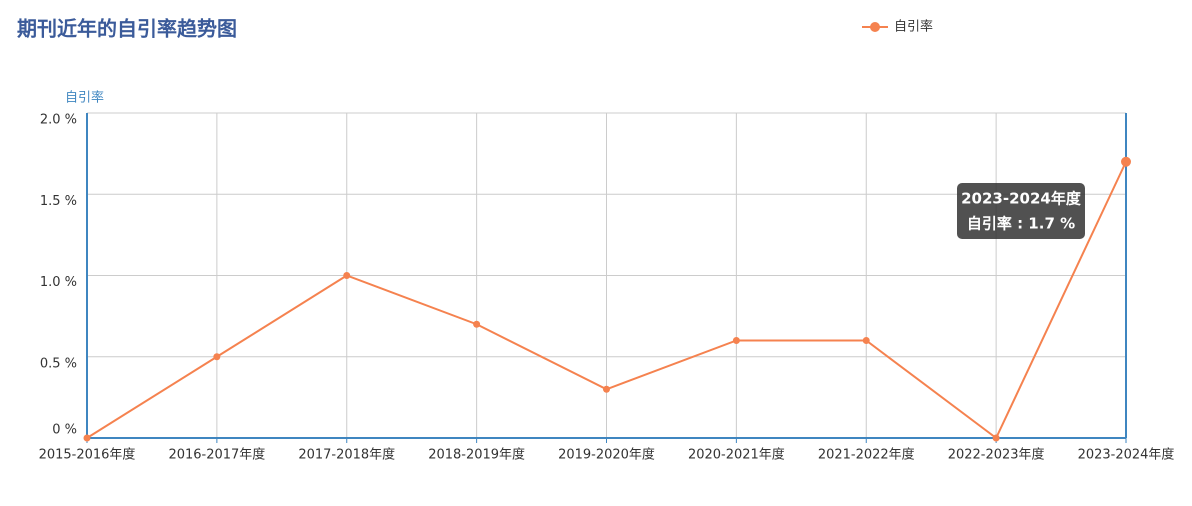 This screenshot has width=1192, height=506. I want to click on y-tick-label: 1.0 %, so click(58, 282).